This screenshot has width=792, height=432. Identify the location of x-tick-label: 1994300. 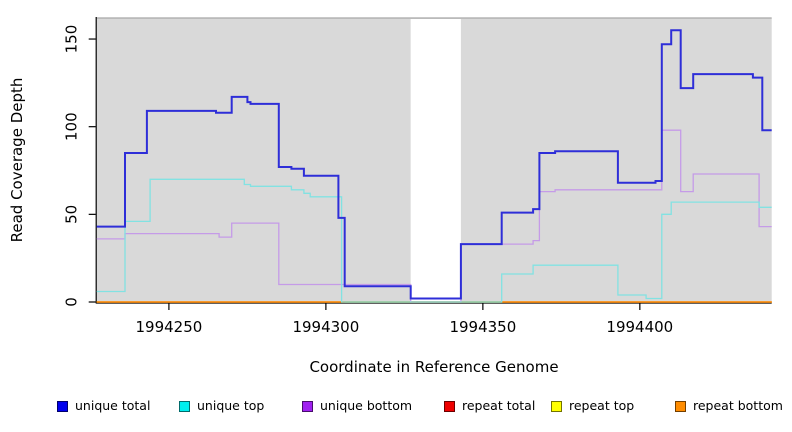
(325, 327).